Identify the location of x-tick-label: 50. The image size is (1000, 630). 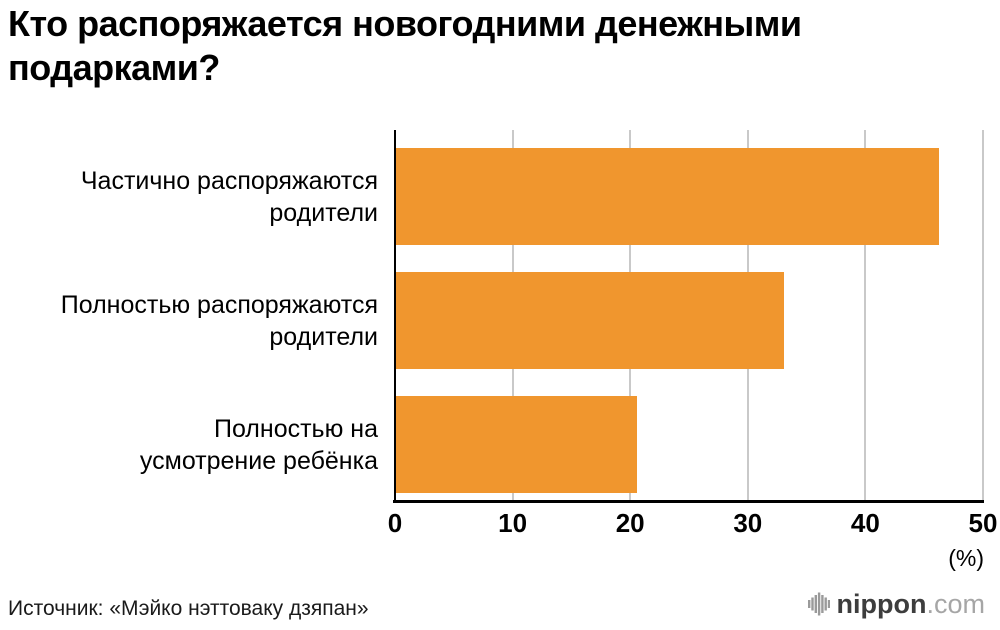
(983, 523).